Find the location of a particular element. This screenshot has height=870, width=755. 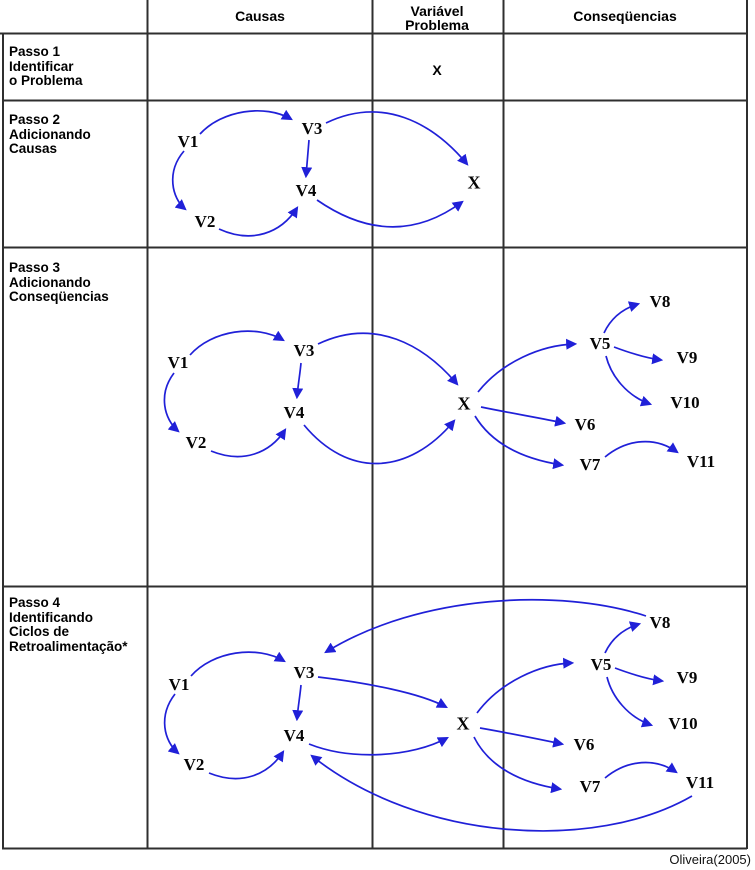

edge-p3-v5-v8 is located at coordinates (622, 317).